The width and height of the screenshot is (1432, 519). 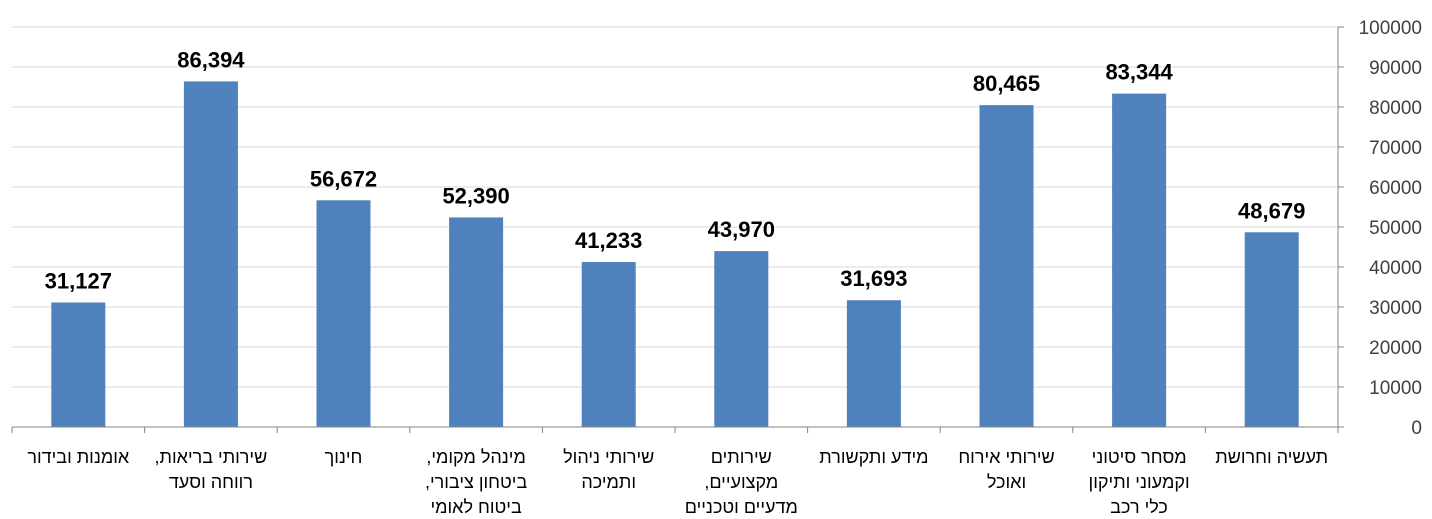 What do you see at coordinates (1006, 482) in the screenshot?
I see `category-label-line: ואוכל` at bounding box center [1006, 482].